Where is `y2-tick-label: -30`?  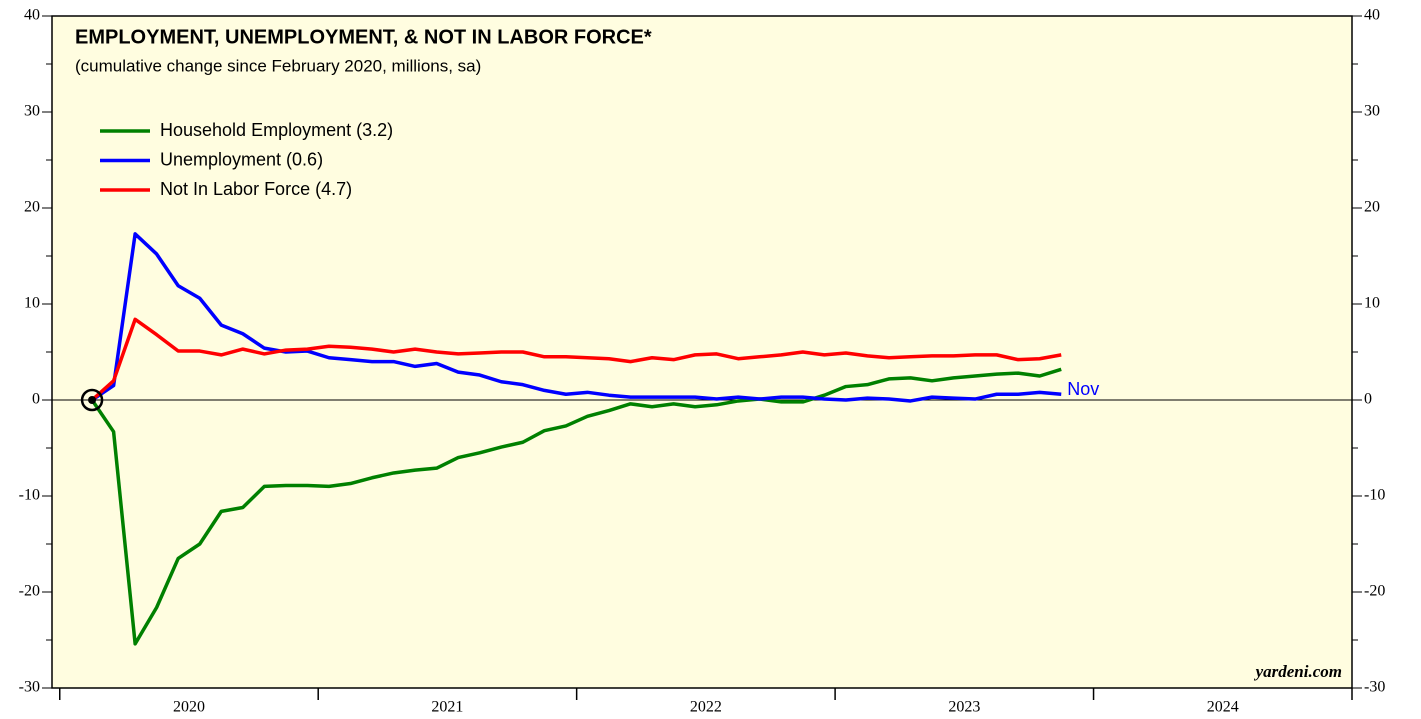 y2-tick-label: -30 is located at coordinates (1374, 687).